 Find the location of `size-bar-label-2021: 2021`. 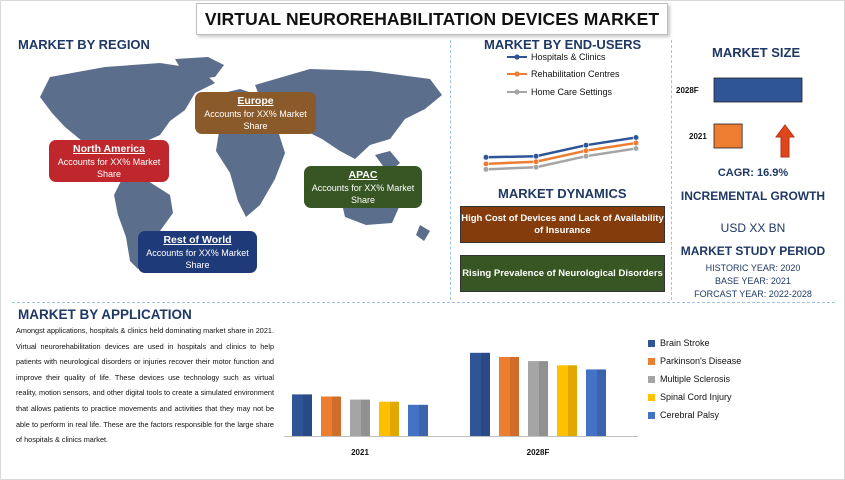

size-bar-label-2021: 2021 is located at coordinates (698, 136).